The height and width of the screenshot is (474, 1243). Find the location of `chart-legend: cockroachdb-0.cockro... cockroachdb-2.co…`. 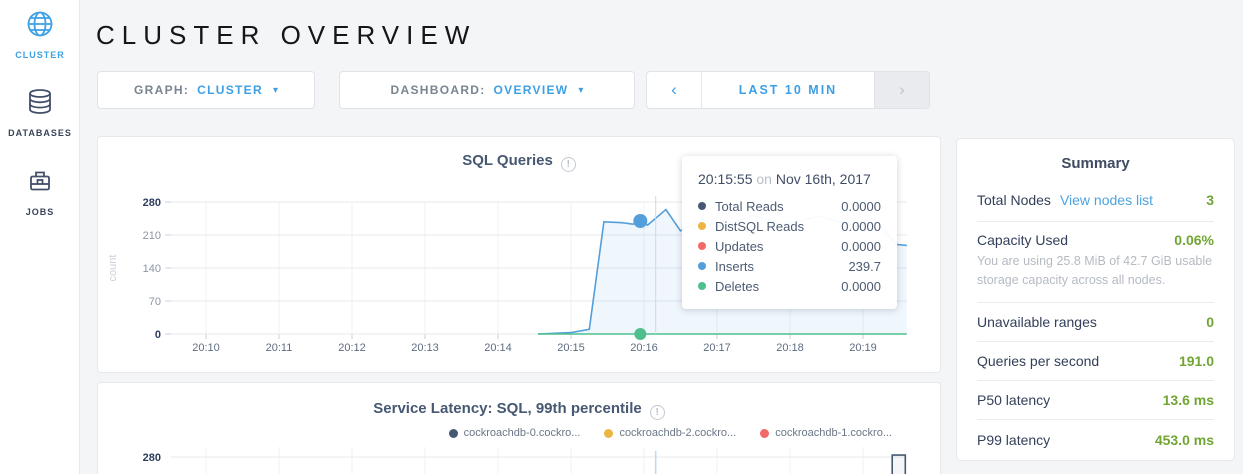

chart-legend: cockroachdb-0.cockro... cockroachdb-2.co… is located at coordinates (519, 433).